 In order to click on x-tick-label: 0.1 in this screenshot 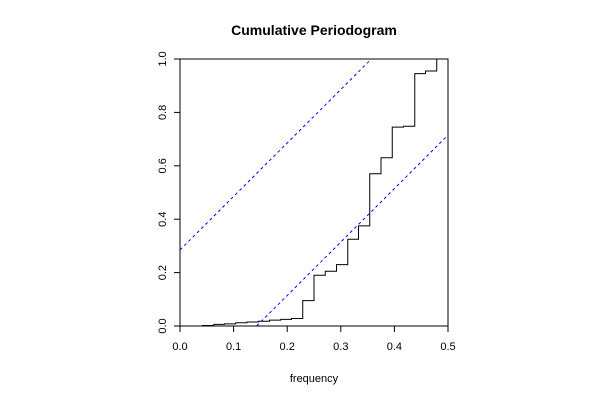, I will do `click(233, 347)`.